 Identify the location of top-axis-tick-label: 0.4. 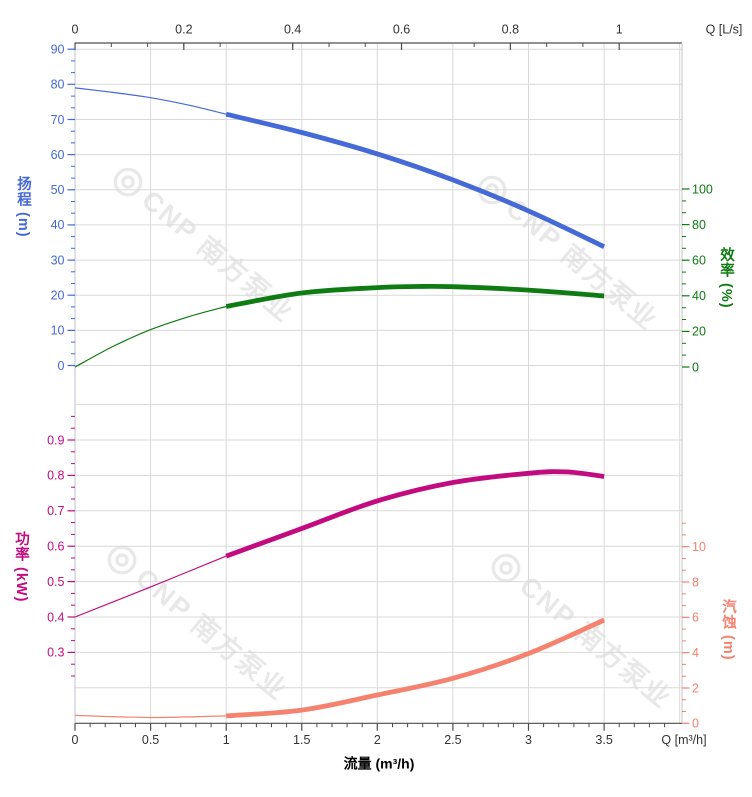
(292, 30).